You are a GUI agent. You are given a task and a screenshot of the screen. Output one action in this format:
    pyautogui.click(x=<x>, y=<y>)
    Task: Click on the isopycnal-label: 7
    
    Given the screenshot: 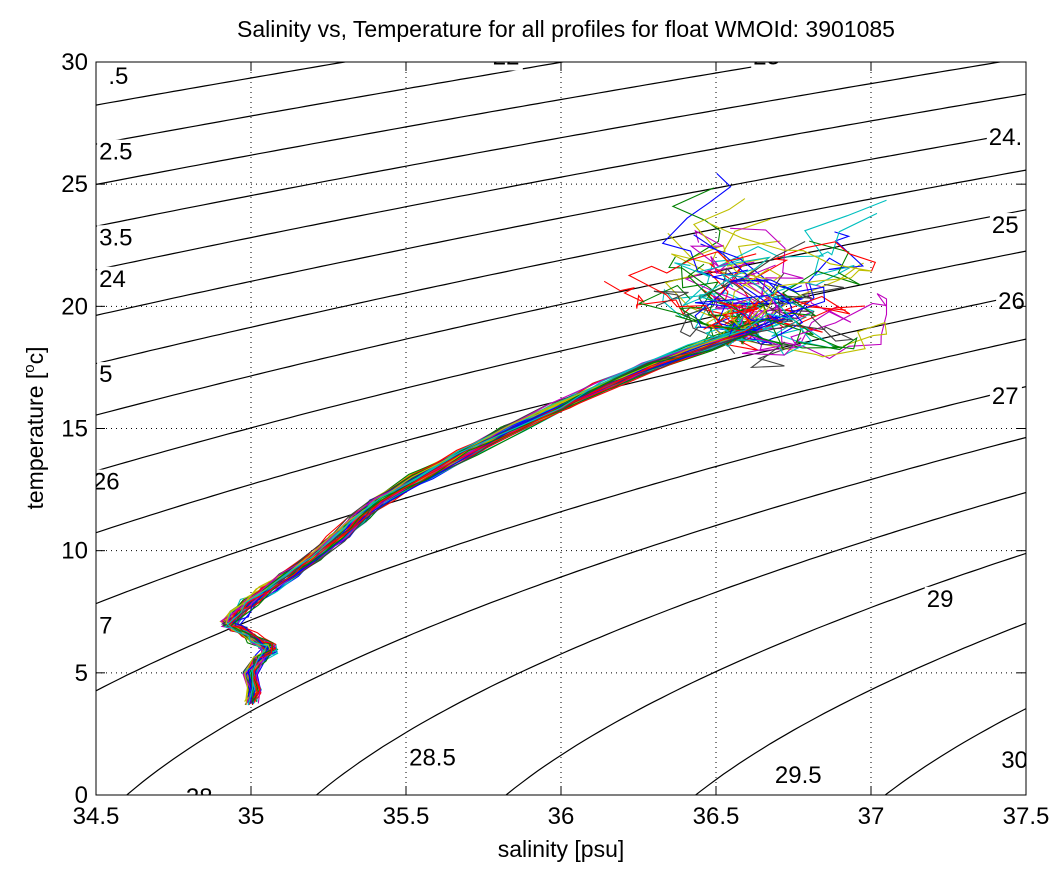 What is the action you would take?
    pyautogui.click(x=105, y=626)
    